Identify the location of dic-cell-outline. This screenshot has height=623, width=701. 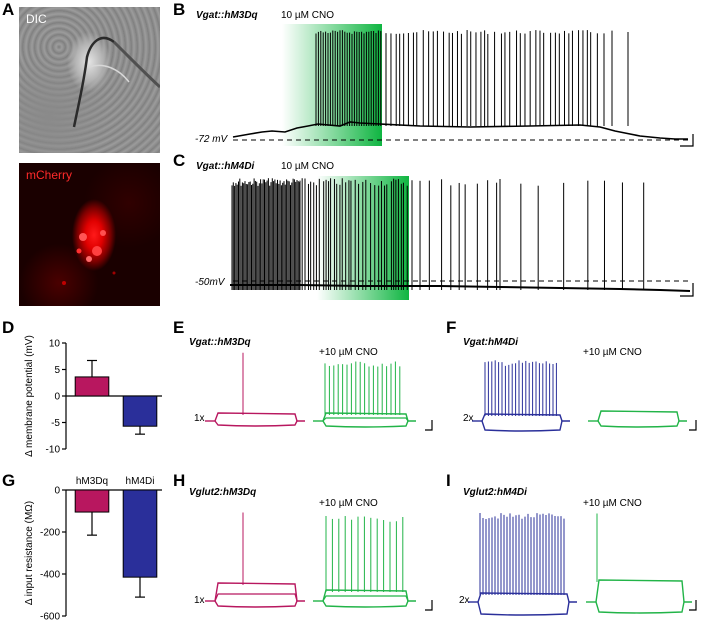
(116, 82).